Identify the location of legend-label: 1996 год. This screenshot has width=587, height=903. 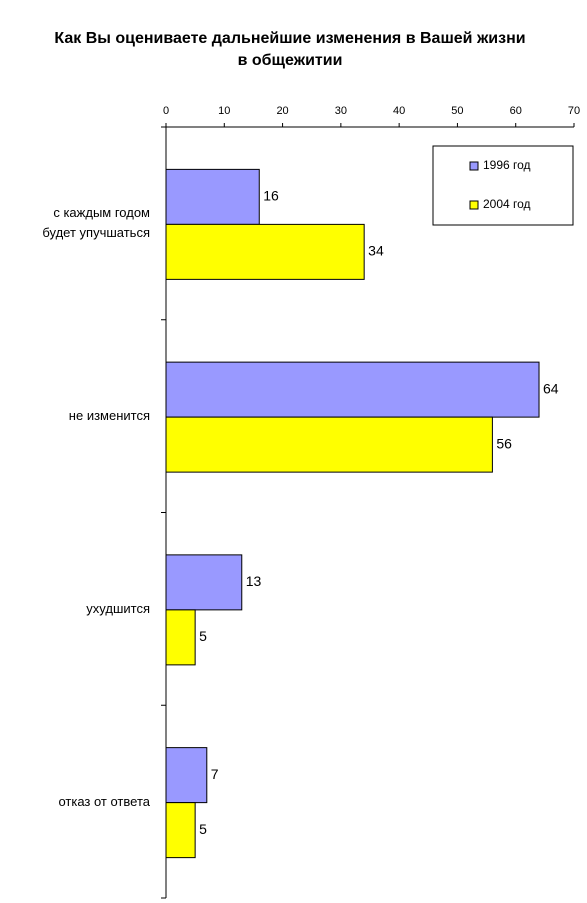
(507, 165).